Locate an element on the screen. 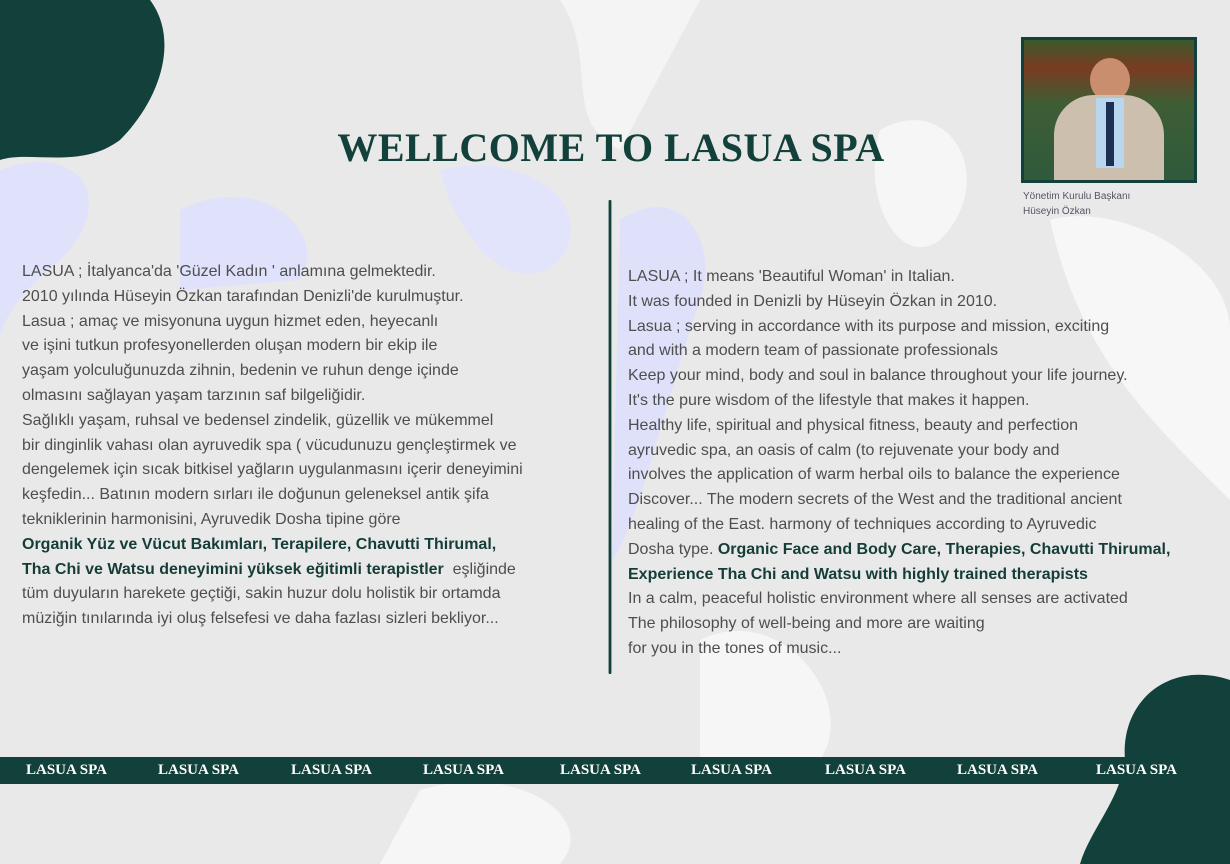 This screenshot has height=864, width=1230. tr-text: eşliğinde is located at coordinates (479, 569).